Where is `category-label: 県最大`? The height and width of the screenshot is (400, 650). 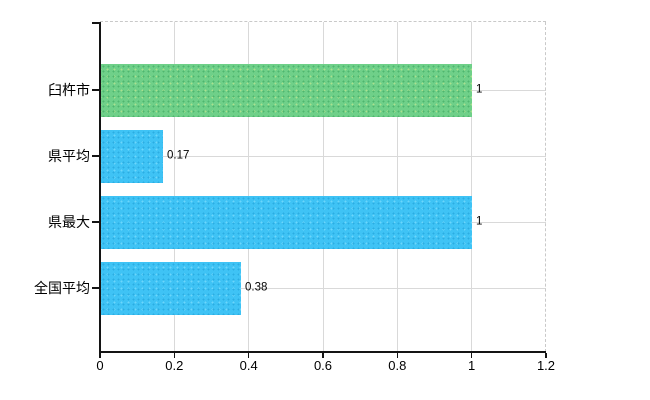 category-label: 県最大 is located at coordinates (69, 222).